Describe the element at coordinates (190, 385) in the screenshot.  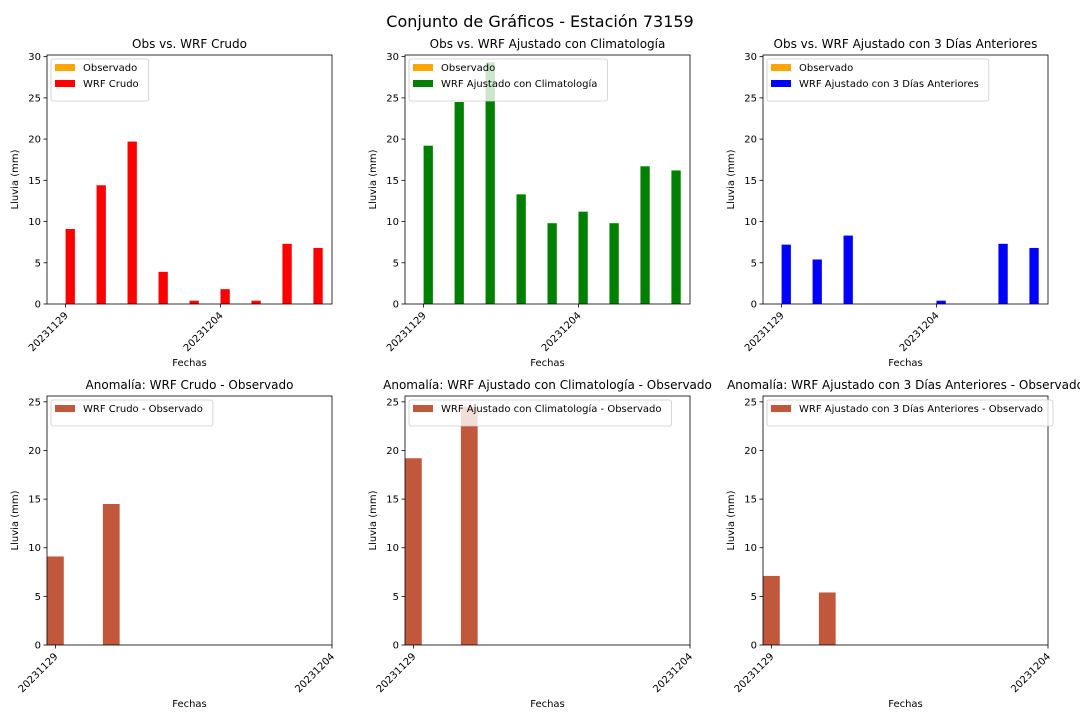
I see `chart-title: Anomalía: WRF Crudo - Observado` at that location.